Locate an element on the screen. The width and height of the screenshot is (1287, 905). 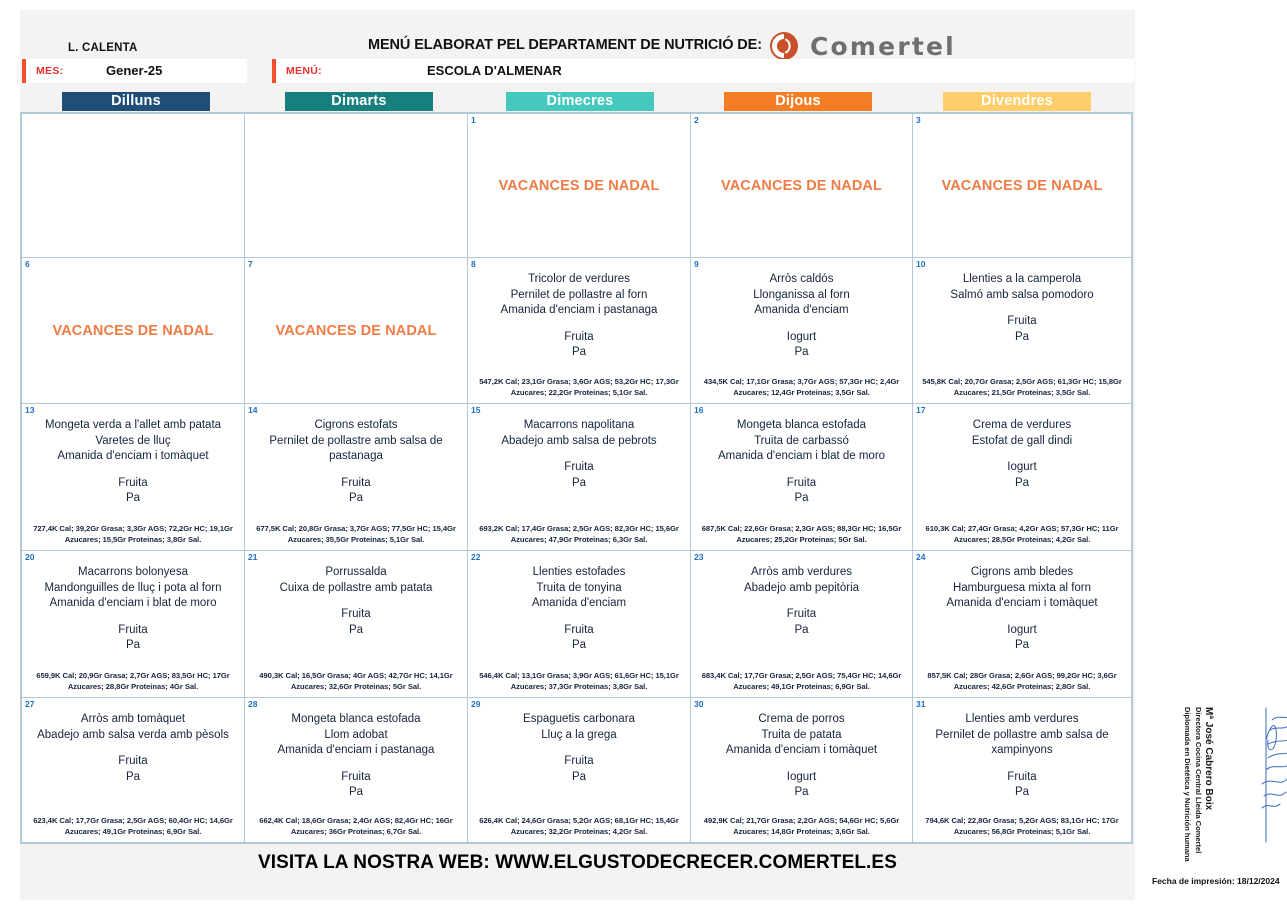
day-header-dimecres: Dimecres is located at coordinates (580, 101).